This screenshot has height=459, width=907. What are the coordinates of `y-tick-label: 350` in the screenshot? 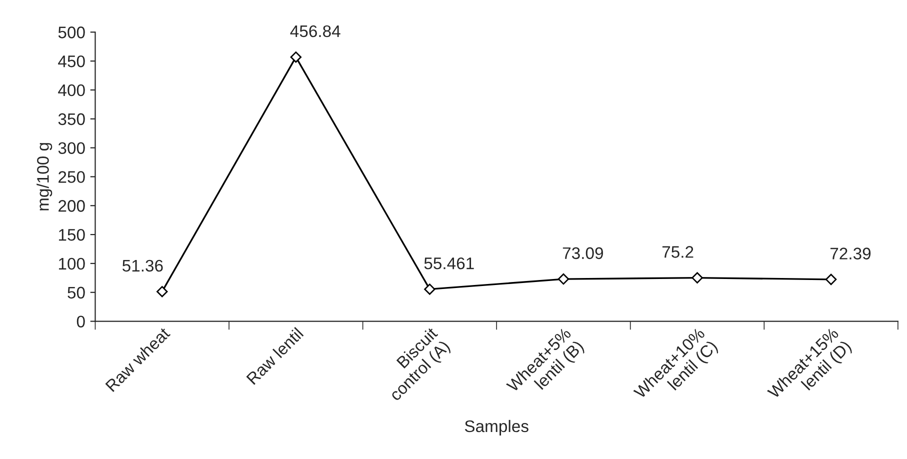 It's located at (71, 119).